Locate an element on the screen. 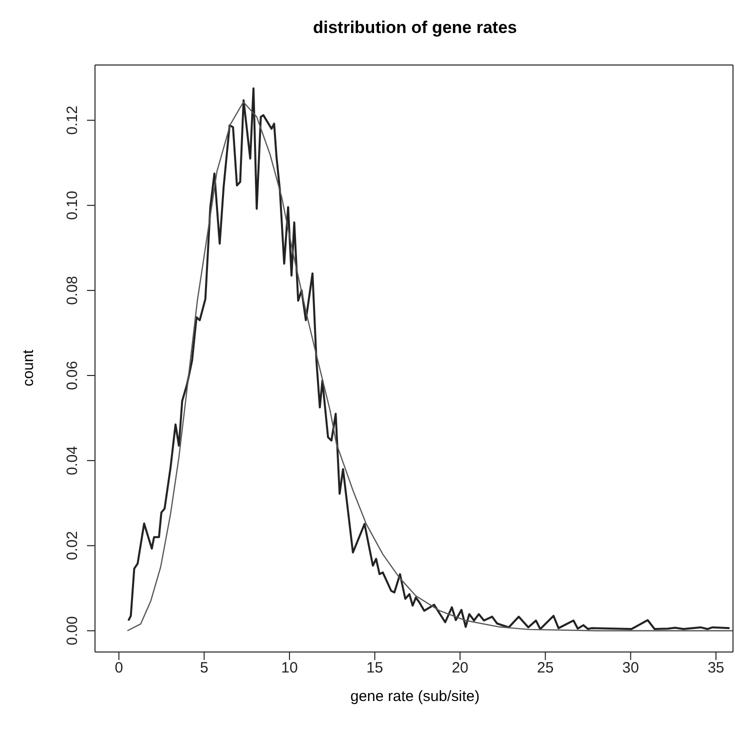 This screenshot has height=744, width=735. x-tick-label: 30 is located at coordinates (630, 668).